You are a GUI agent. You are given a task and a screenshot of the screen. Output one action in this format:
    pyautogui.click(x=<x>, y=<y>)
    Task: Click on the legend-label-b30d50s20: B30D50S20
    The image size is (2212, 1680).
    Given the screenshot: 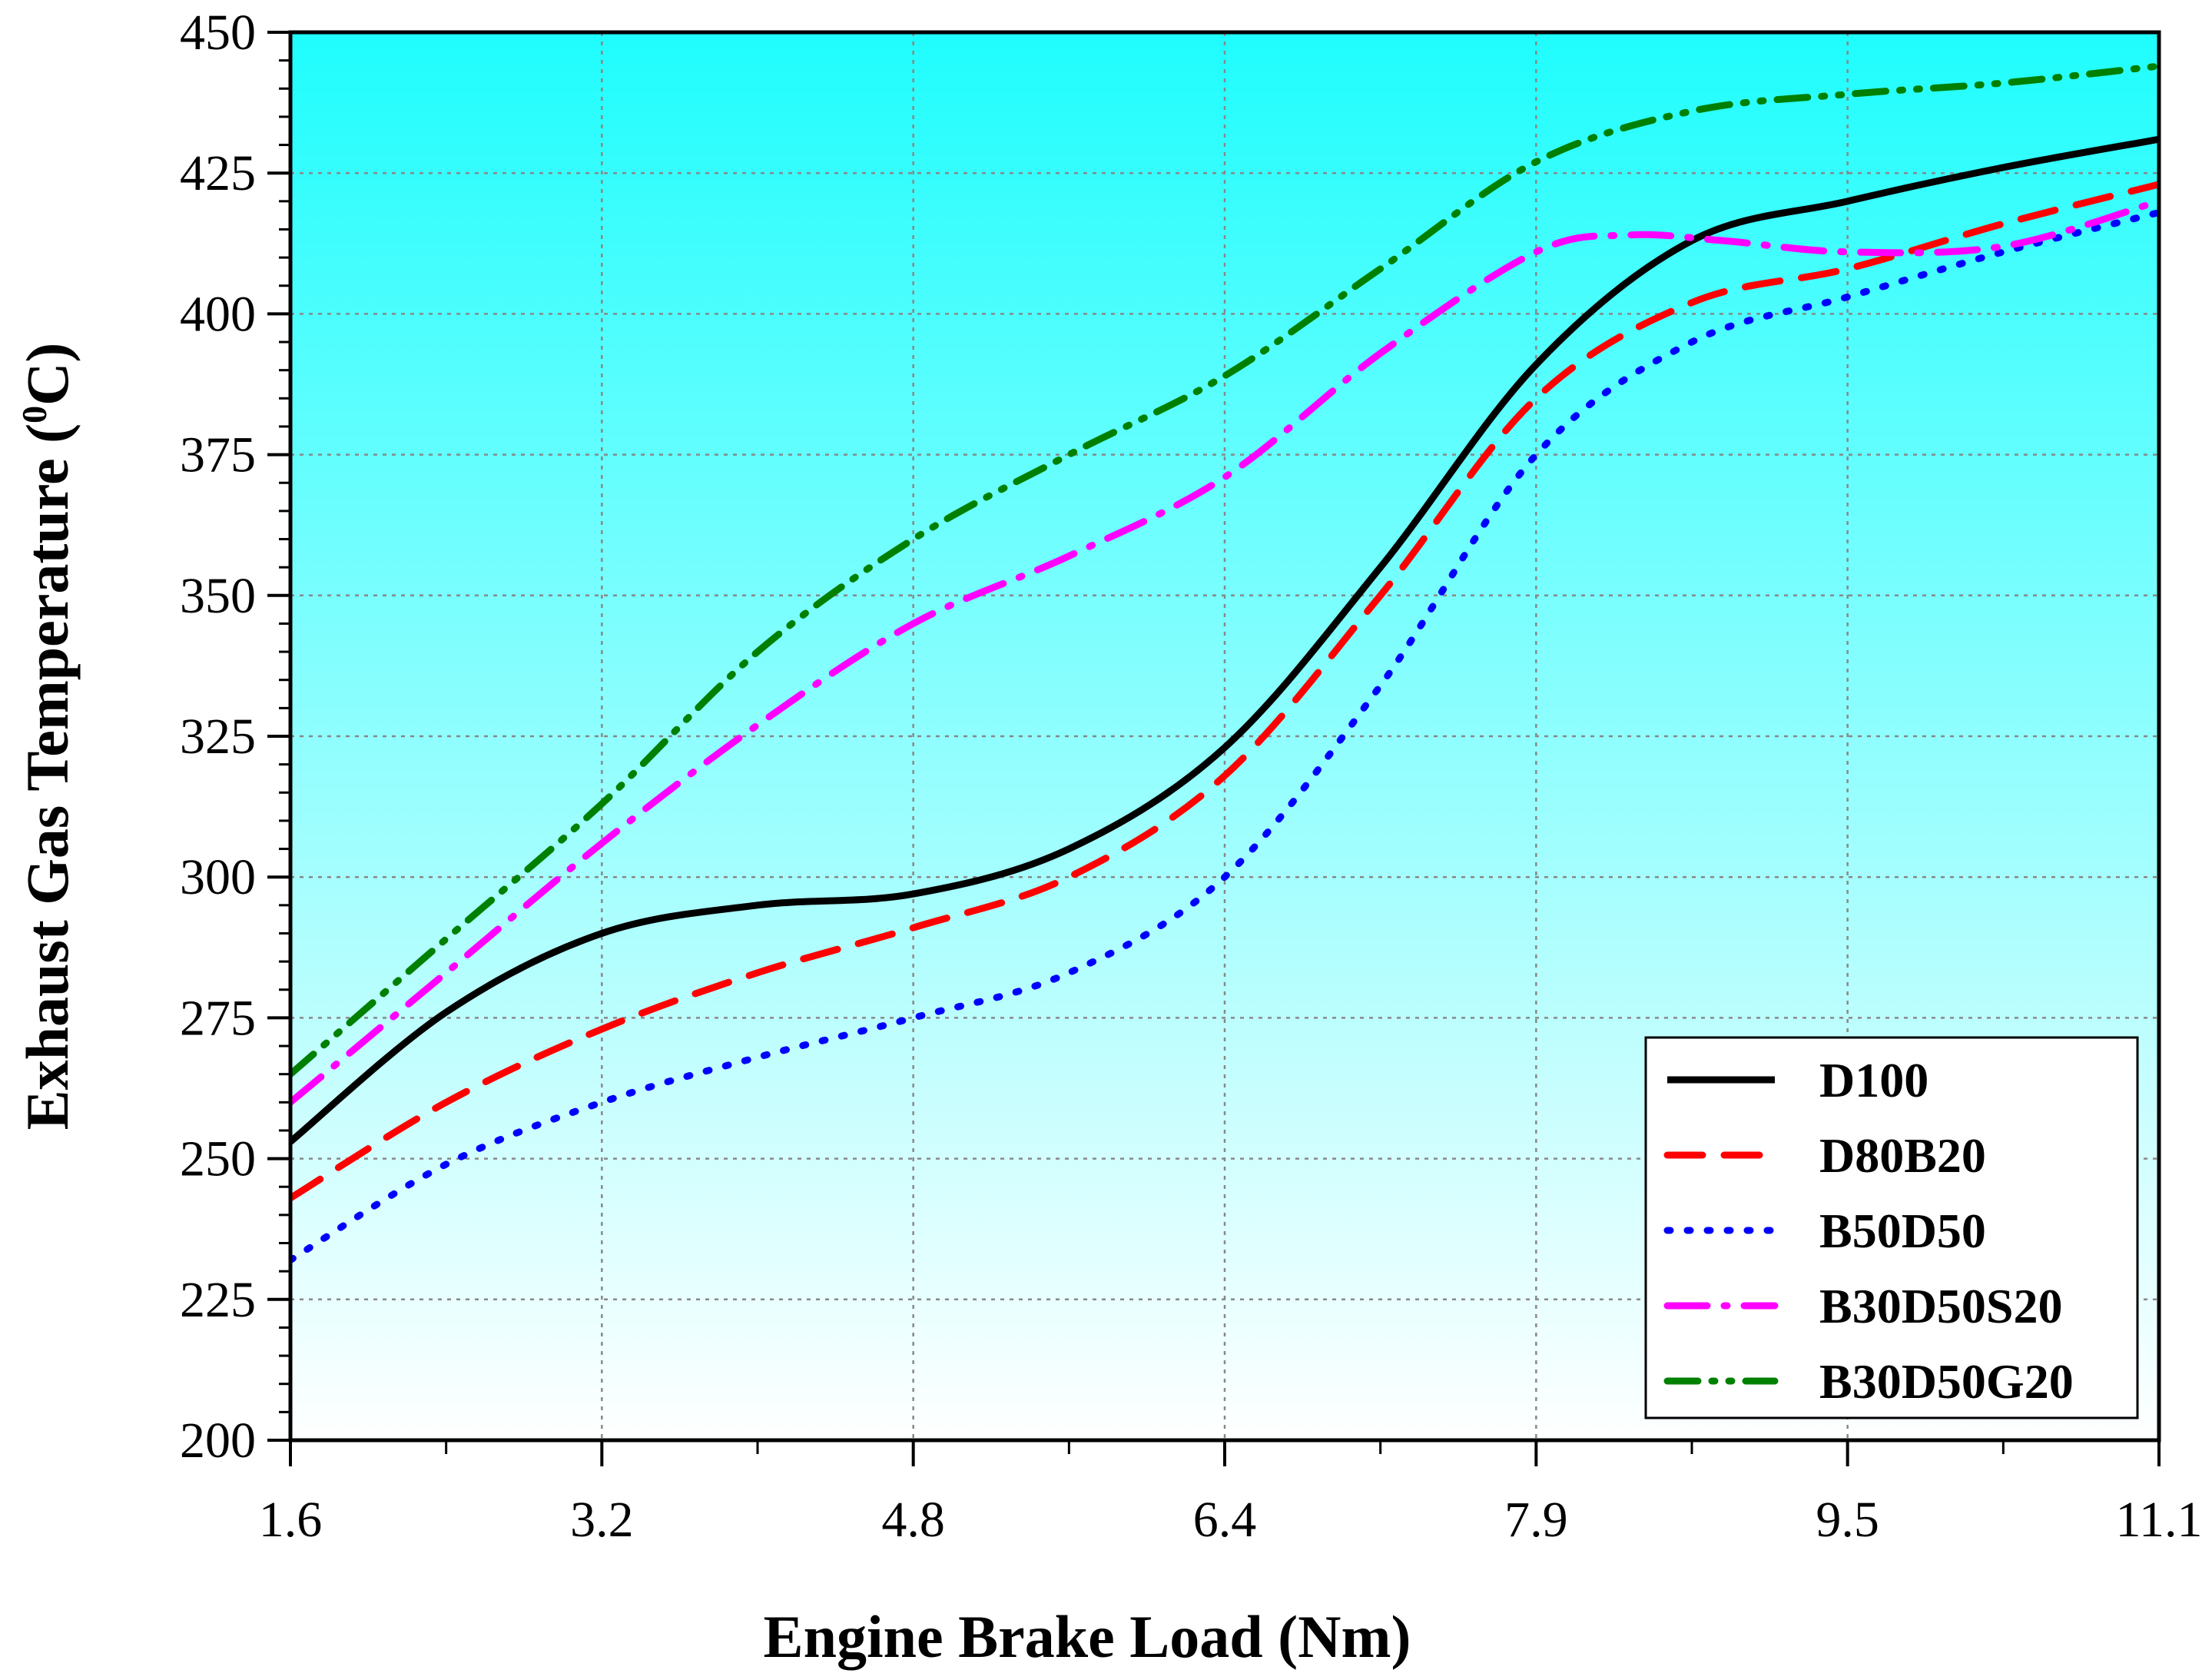 What is the action you would take?
    pyautogui.click(x=1941, y=1306)
    